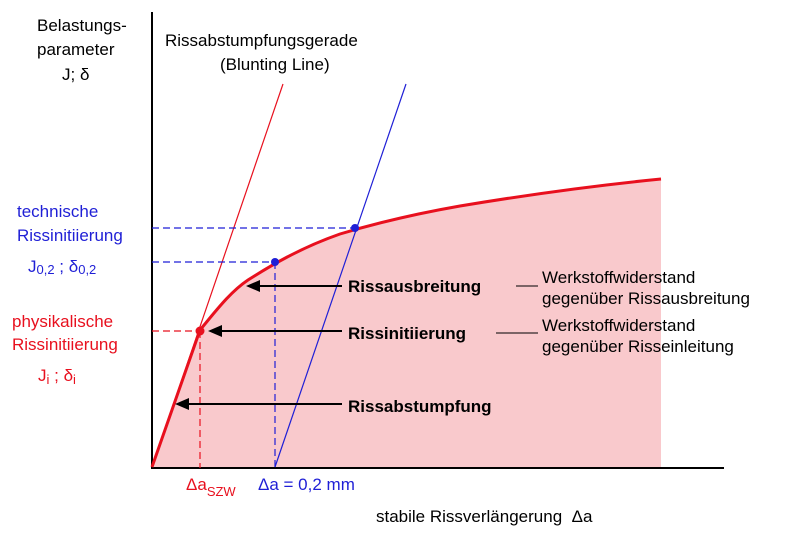 The height and width of the screenshot is (539, 800). What do you see at coordinates (407, 333) in the screenshot?
I see `region-initiation-label: Rissinitiierung` at bounding box center [407, 333].